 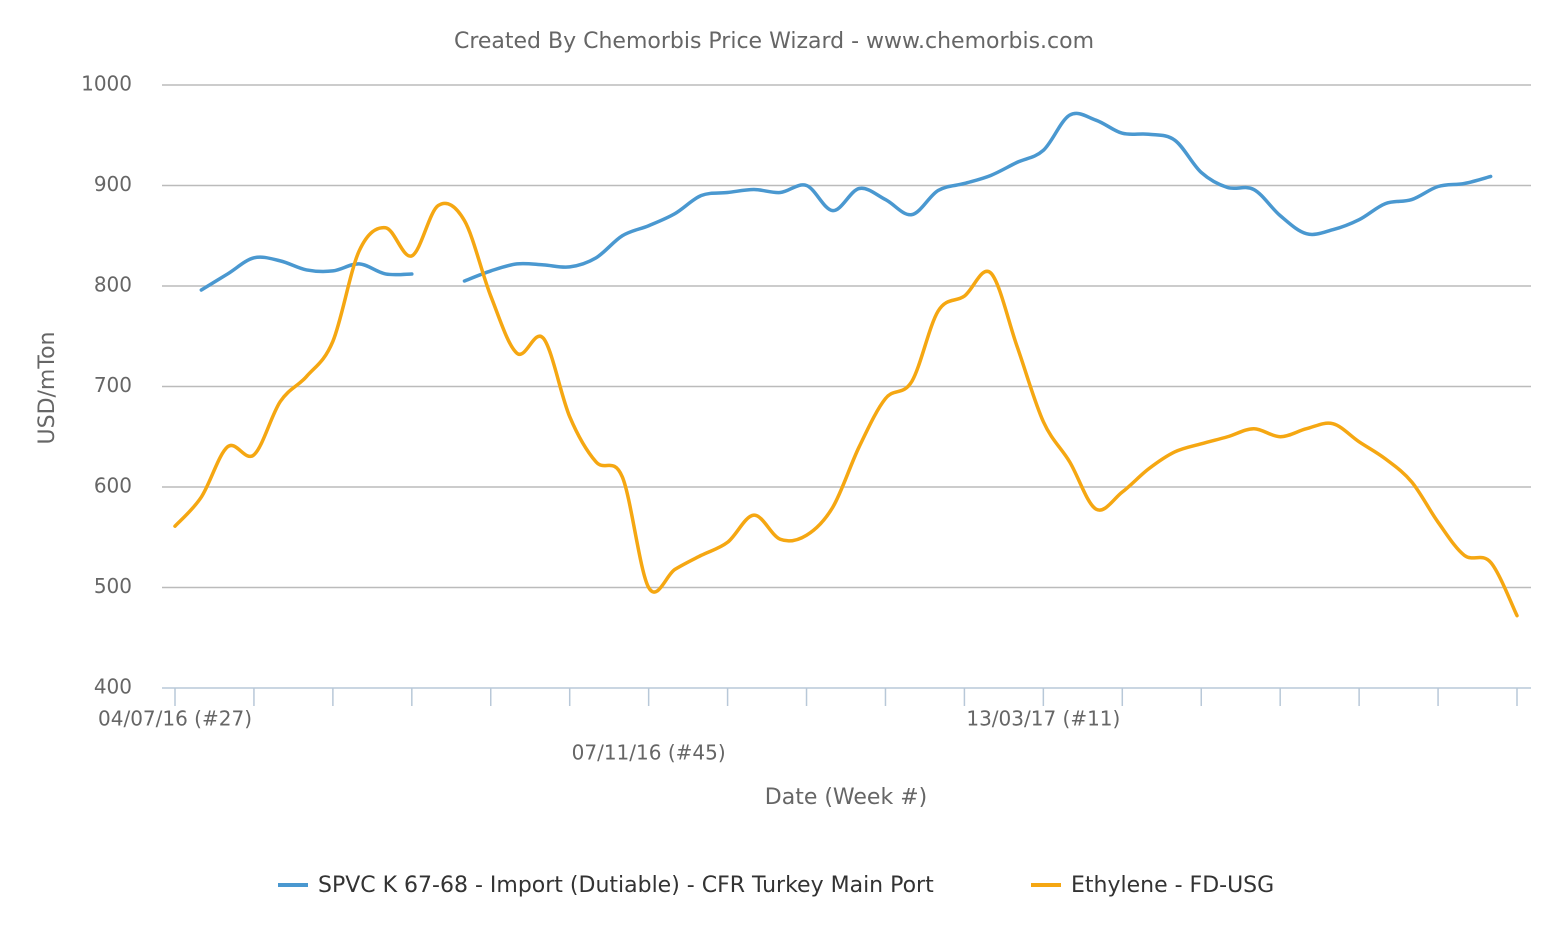 I want to click on y-tick-label: 400, so click(x=113, y=687).